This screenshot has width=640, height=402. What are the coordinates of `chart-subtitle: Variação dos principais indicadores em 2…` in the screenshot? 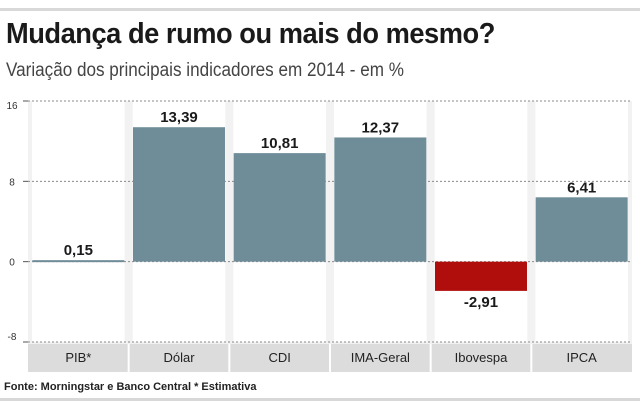 It's located at (205, 70).